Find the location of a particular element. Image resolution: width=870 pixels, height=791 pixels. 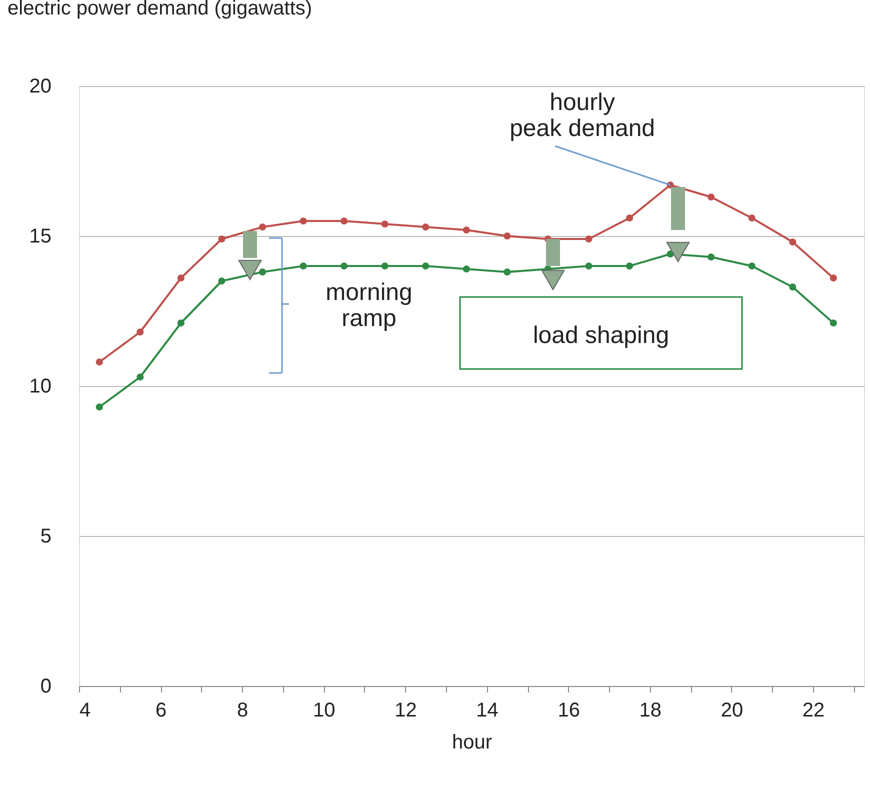

x-axis-title: hour is located at coordinates (472, 743).